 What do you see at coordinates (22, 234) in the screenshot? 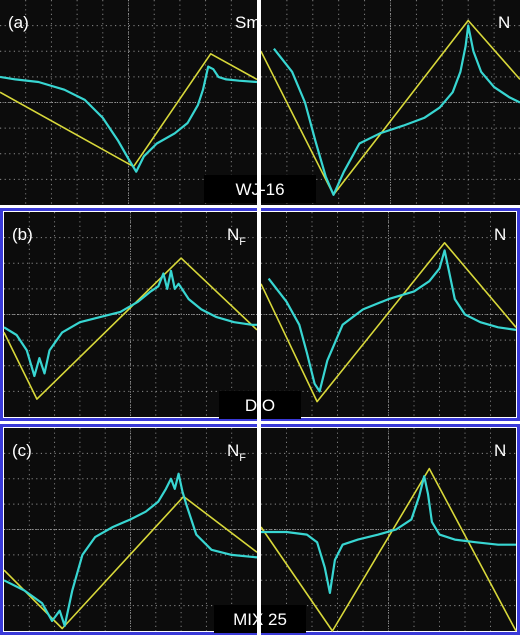
I see `row-label: (b)` at bounding box center [22, 234].